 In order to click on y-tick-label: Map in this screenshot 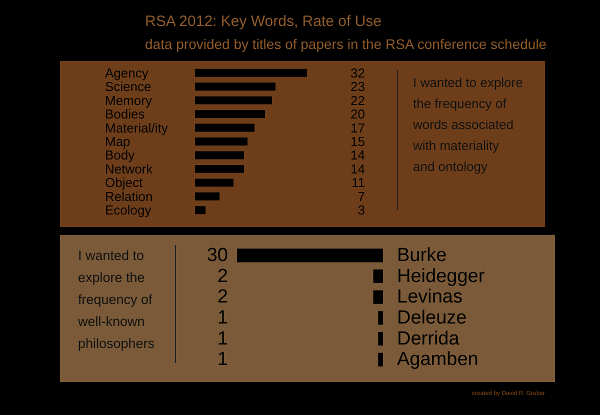, I will do `click(117, 141)`.